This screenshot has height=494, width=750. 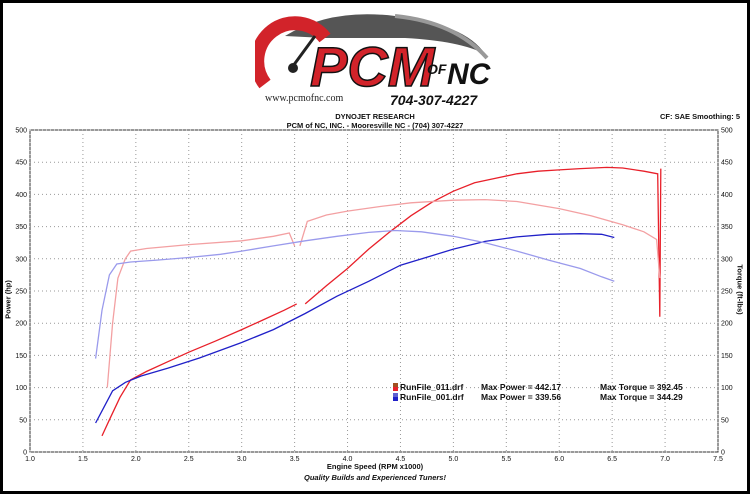 I want to click on y-tick-label-left: 300, so click(x=21, y=259).